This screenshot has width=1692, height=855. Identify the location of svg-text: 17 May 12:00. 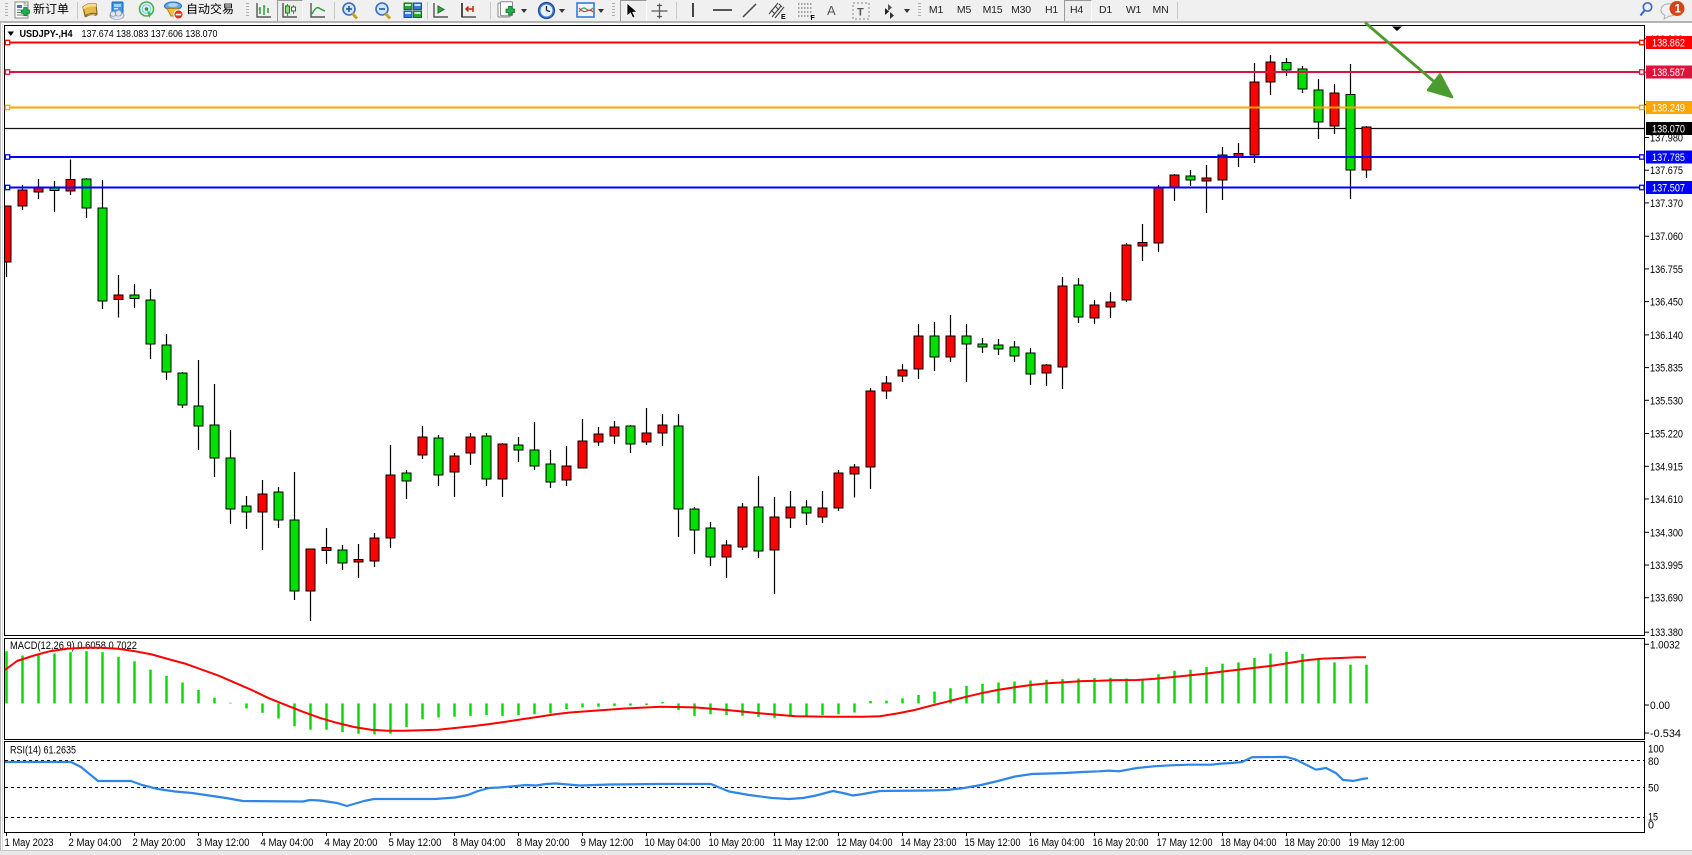
(1185, 843).